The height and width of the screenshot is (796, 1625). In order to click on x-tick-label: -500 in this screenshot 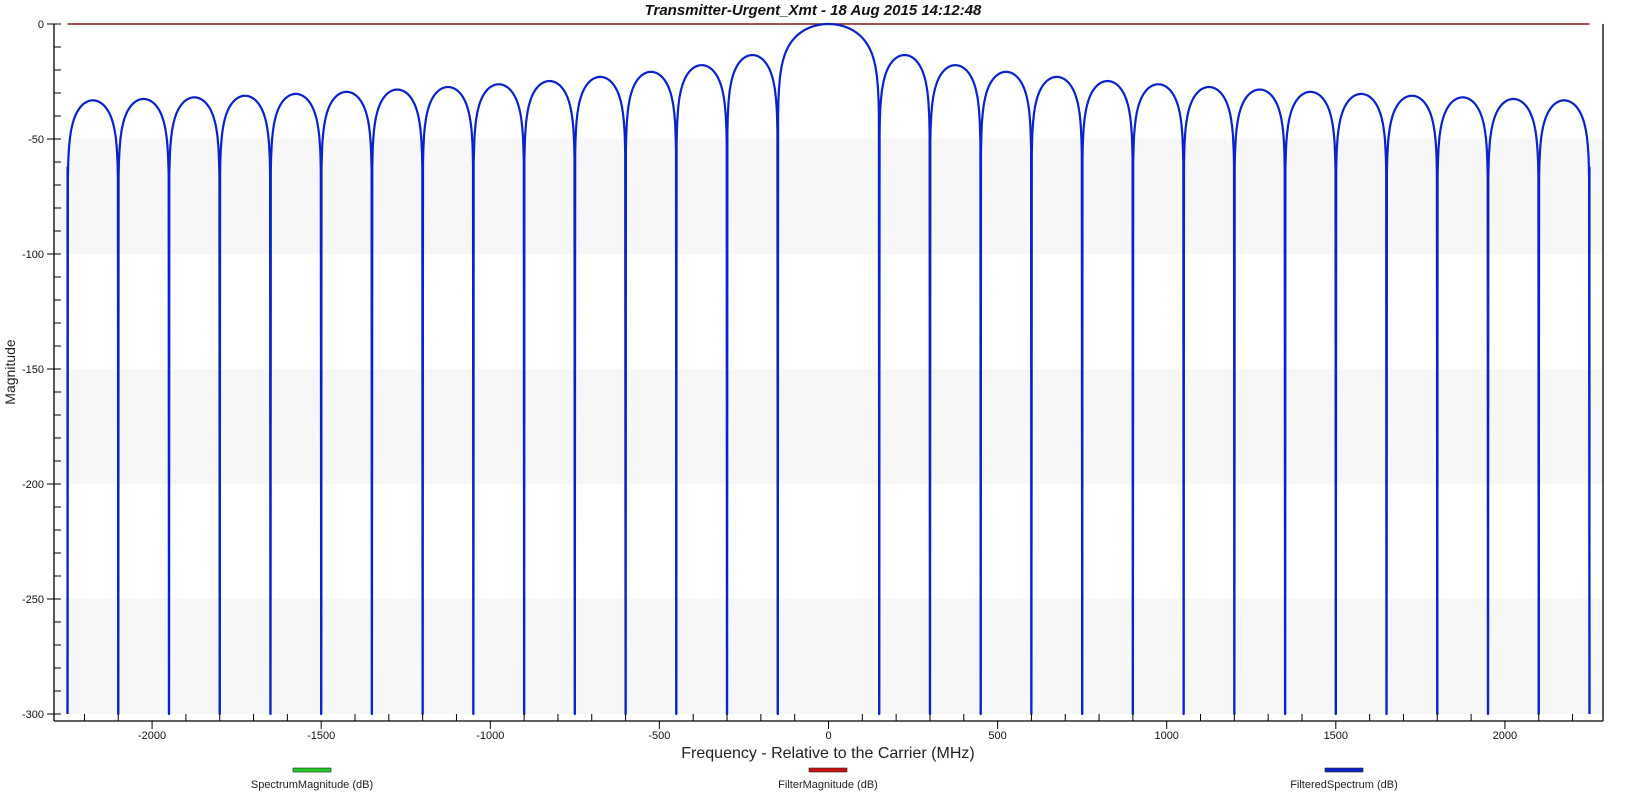, I will do `click(659, 736)`.